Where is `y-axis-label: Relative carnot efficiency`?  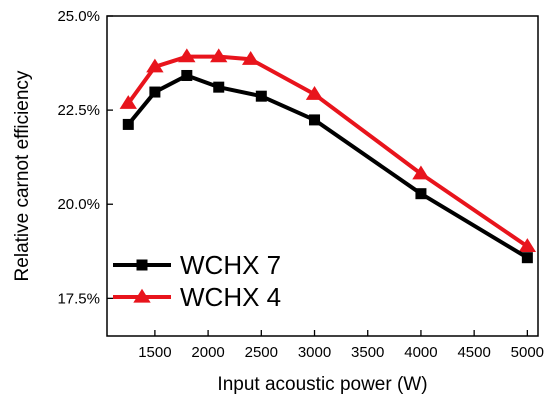 y-axis-label: Relative carnot efficiency is located at coordinates (22, 175).